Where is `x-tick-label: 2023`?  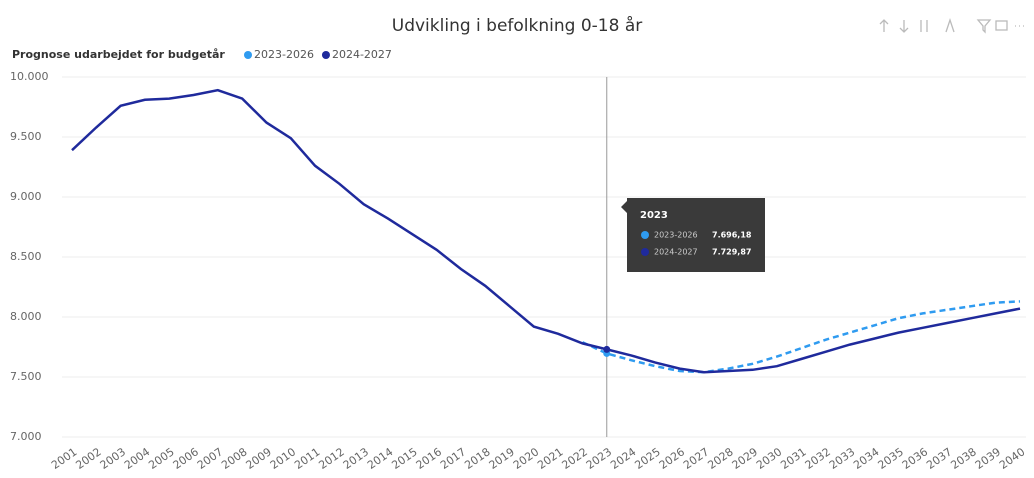
x-tick-label: 2023 is located at coordinates (599, 458).